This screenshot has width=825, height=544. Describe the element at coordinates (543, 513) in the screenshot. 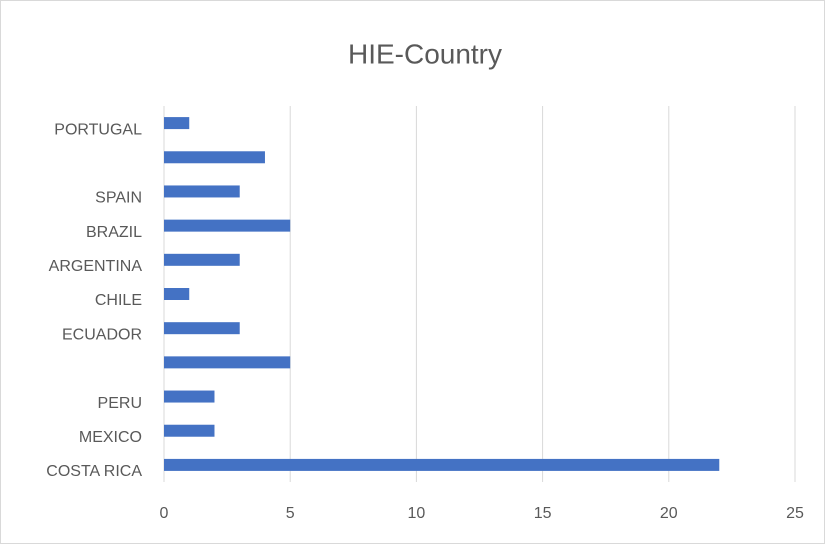

I see `x-tick-label: 15` at that location.